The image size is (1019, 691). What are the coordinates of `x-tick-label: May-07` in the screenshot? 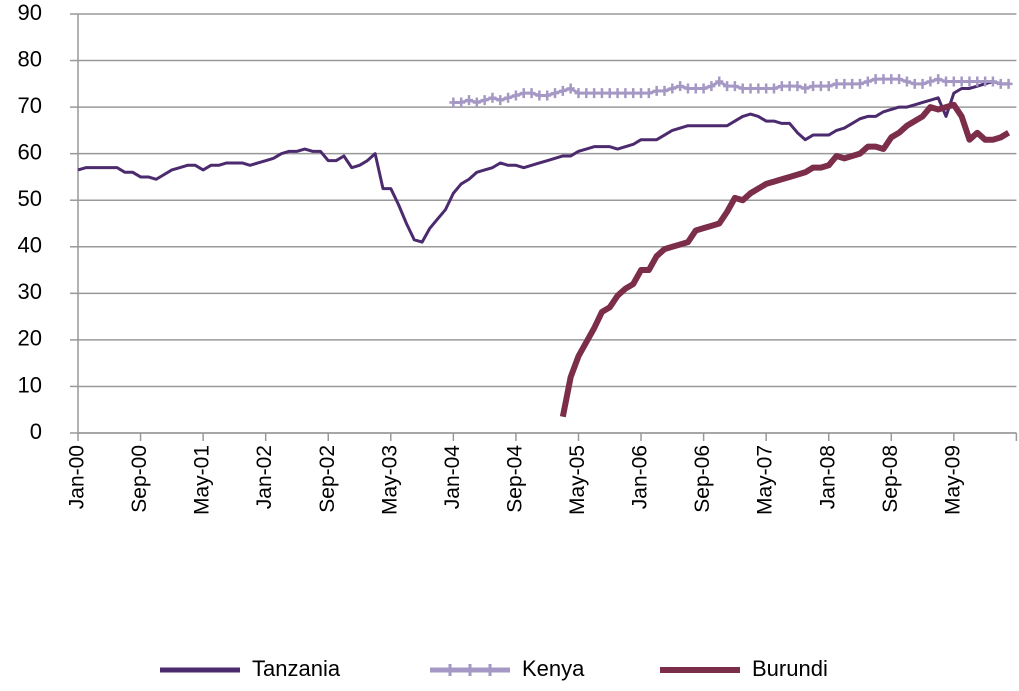 It's located at (765, 480).